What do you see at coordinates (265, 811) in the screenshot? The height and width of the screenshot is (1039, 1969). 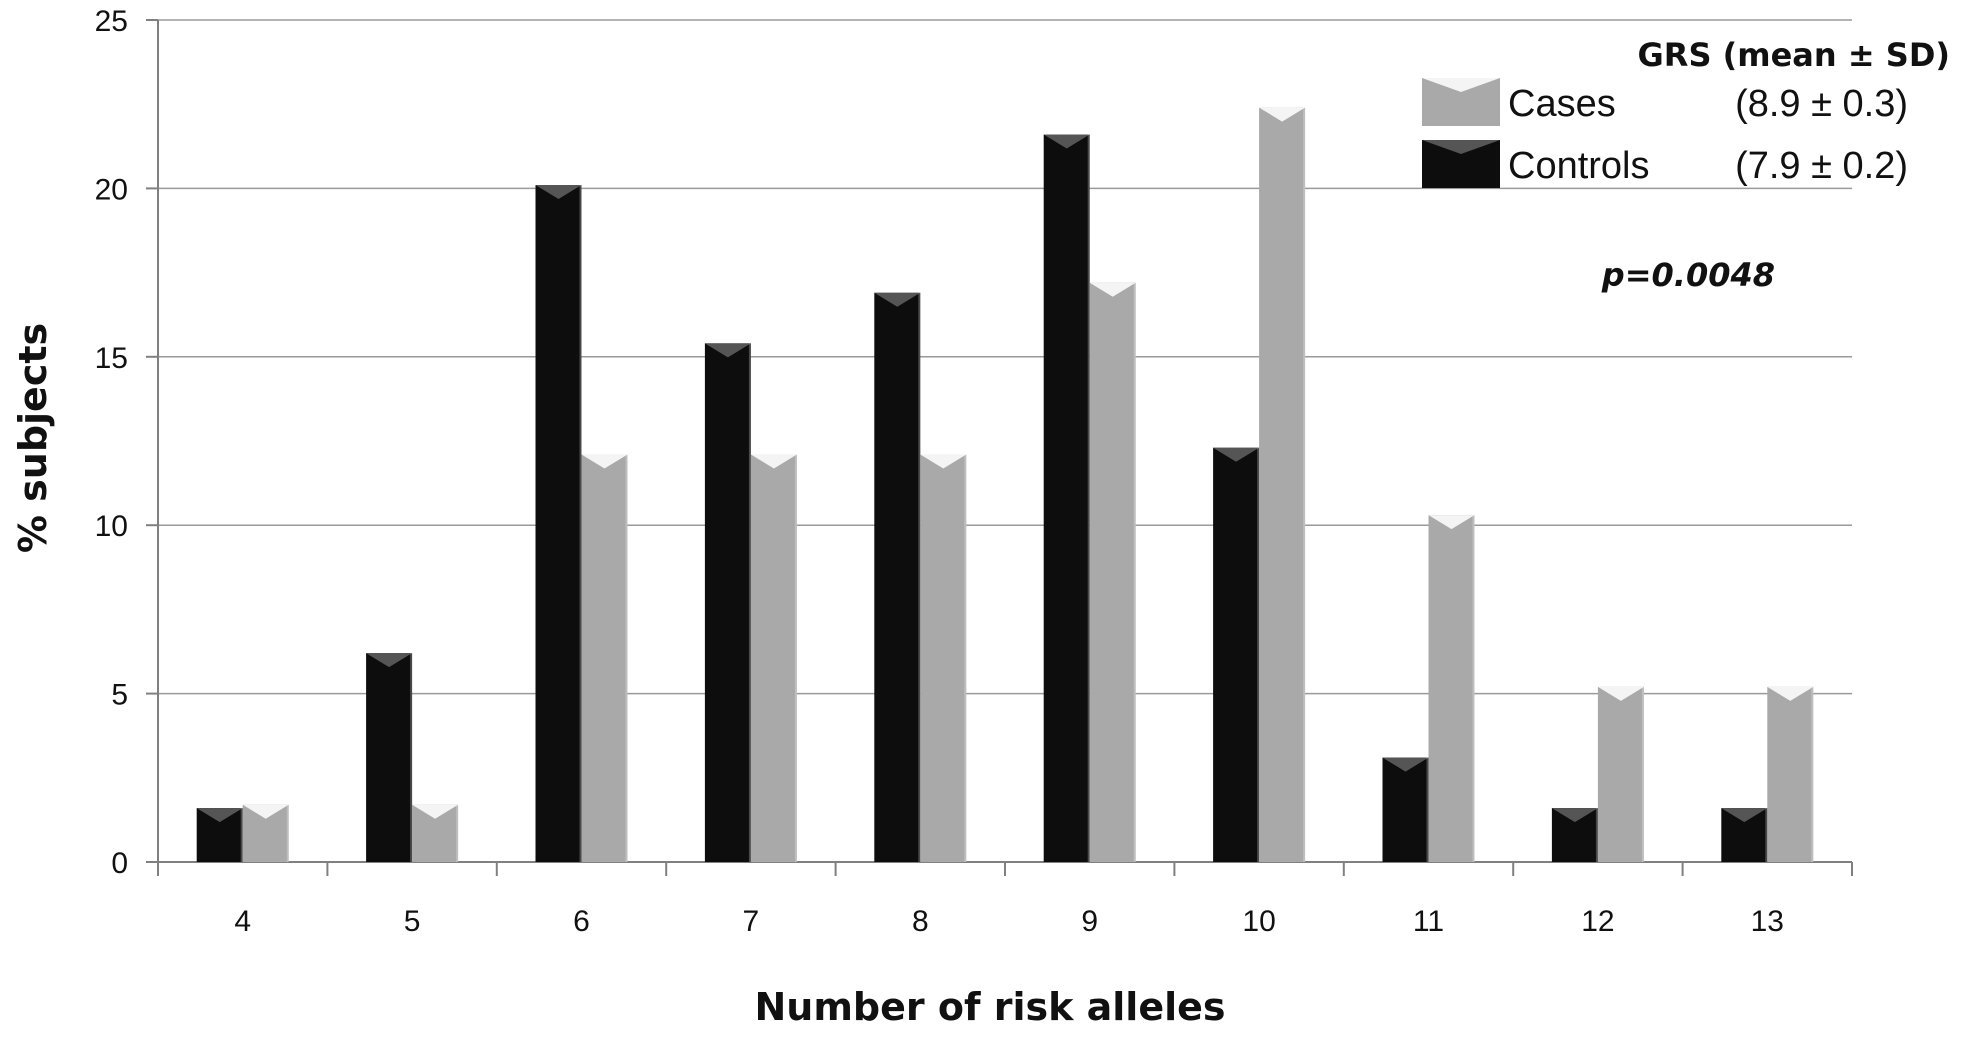 I see `bar-cases-4-cap` at bounding box center [265, 811].